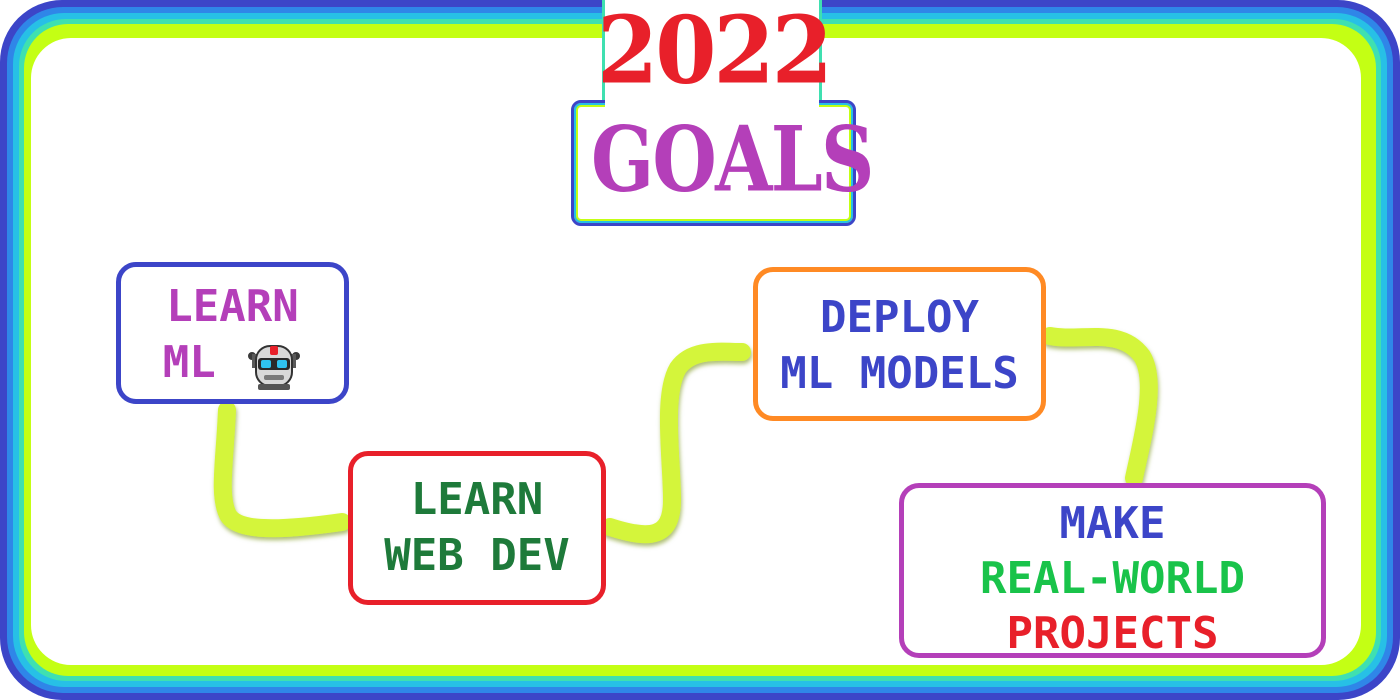  What do you see at coordinates (189, 362) in the screenshot?
I see `goal-learn-ml-line-2: ML` at bounding box center [189, 362].